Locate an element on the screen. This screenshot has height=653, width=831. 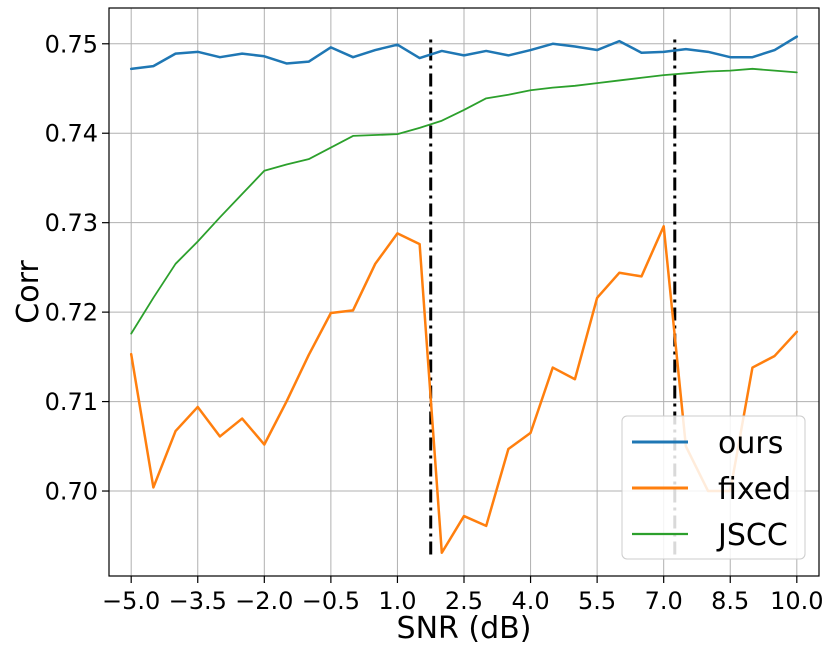
x-tick-label: −3.5 is located at coordinates (198, 601).